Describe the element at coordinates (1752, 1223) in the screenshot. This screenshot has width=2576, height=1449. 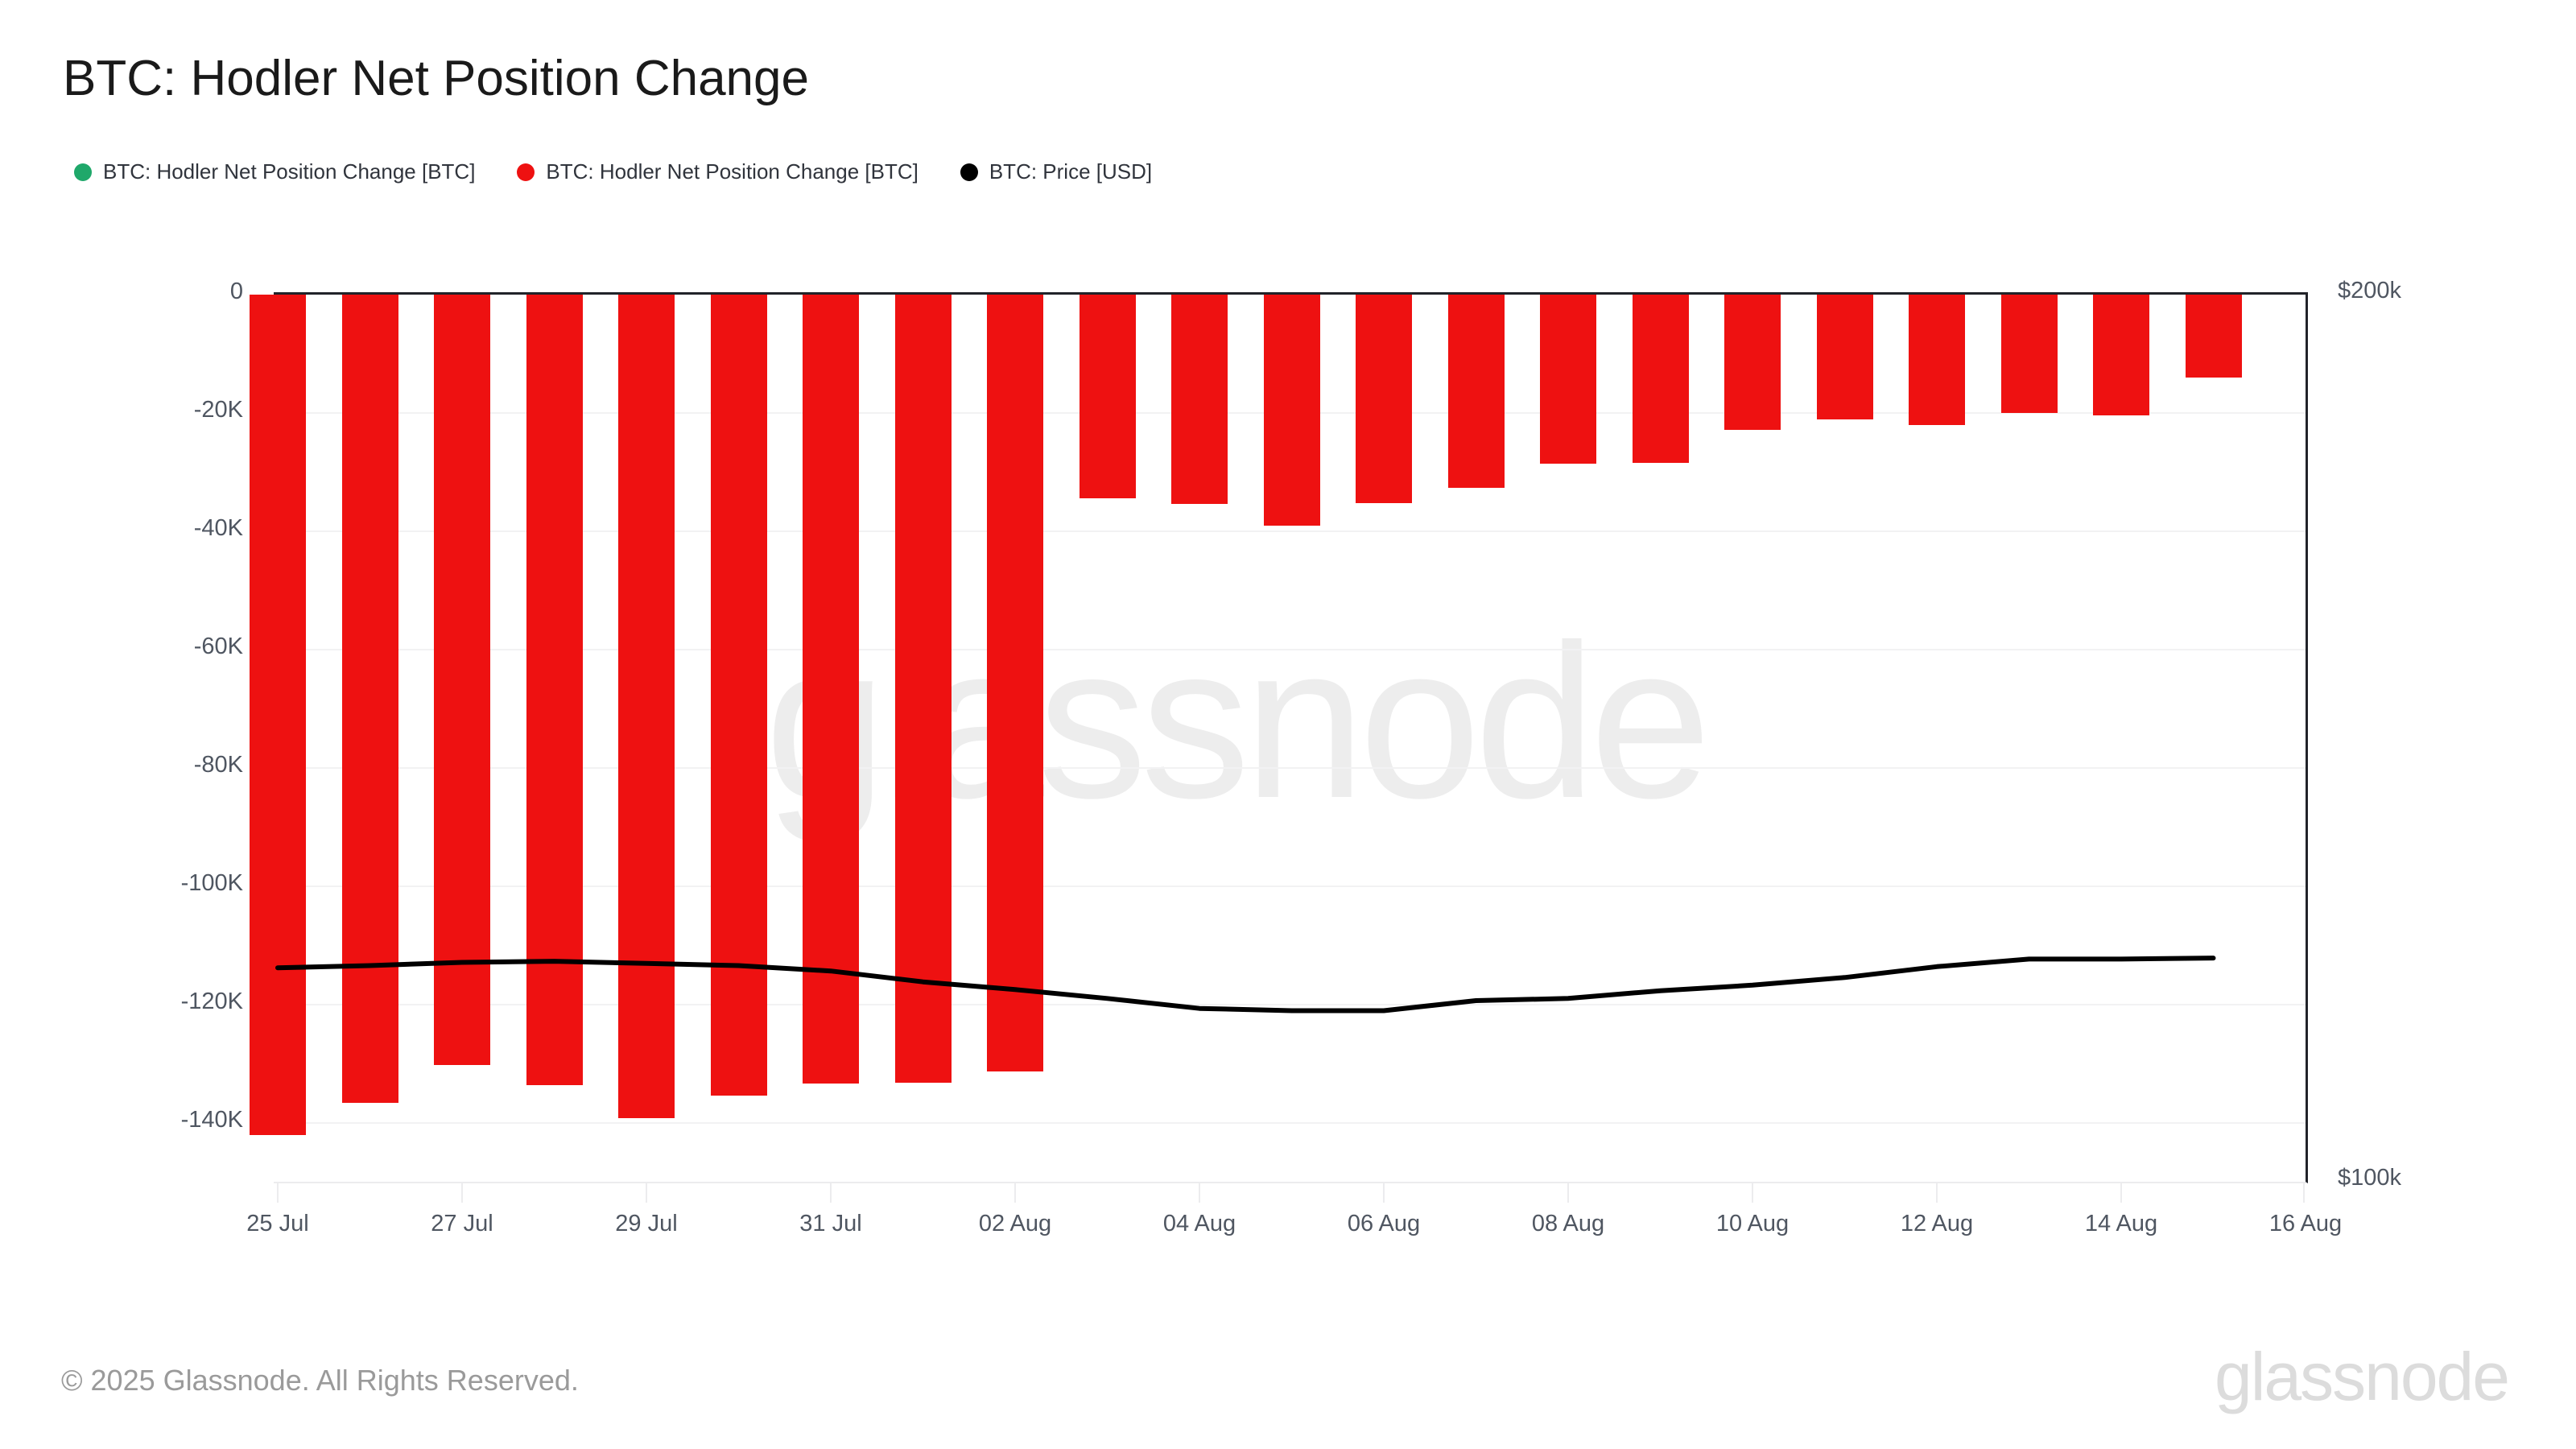
I see `x-axis-tick-label: 10 Aug` at that location.